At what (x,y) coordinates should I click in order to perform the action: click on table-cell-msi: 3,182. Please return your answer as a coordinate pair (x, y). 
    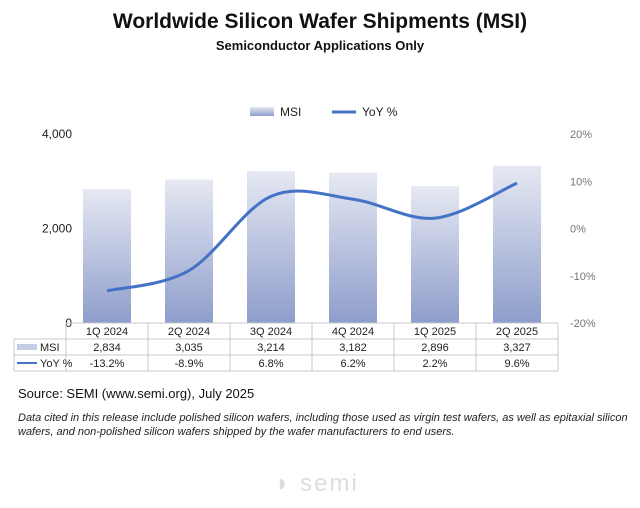
    Looking at the image, I should click on (353, 348).